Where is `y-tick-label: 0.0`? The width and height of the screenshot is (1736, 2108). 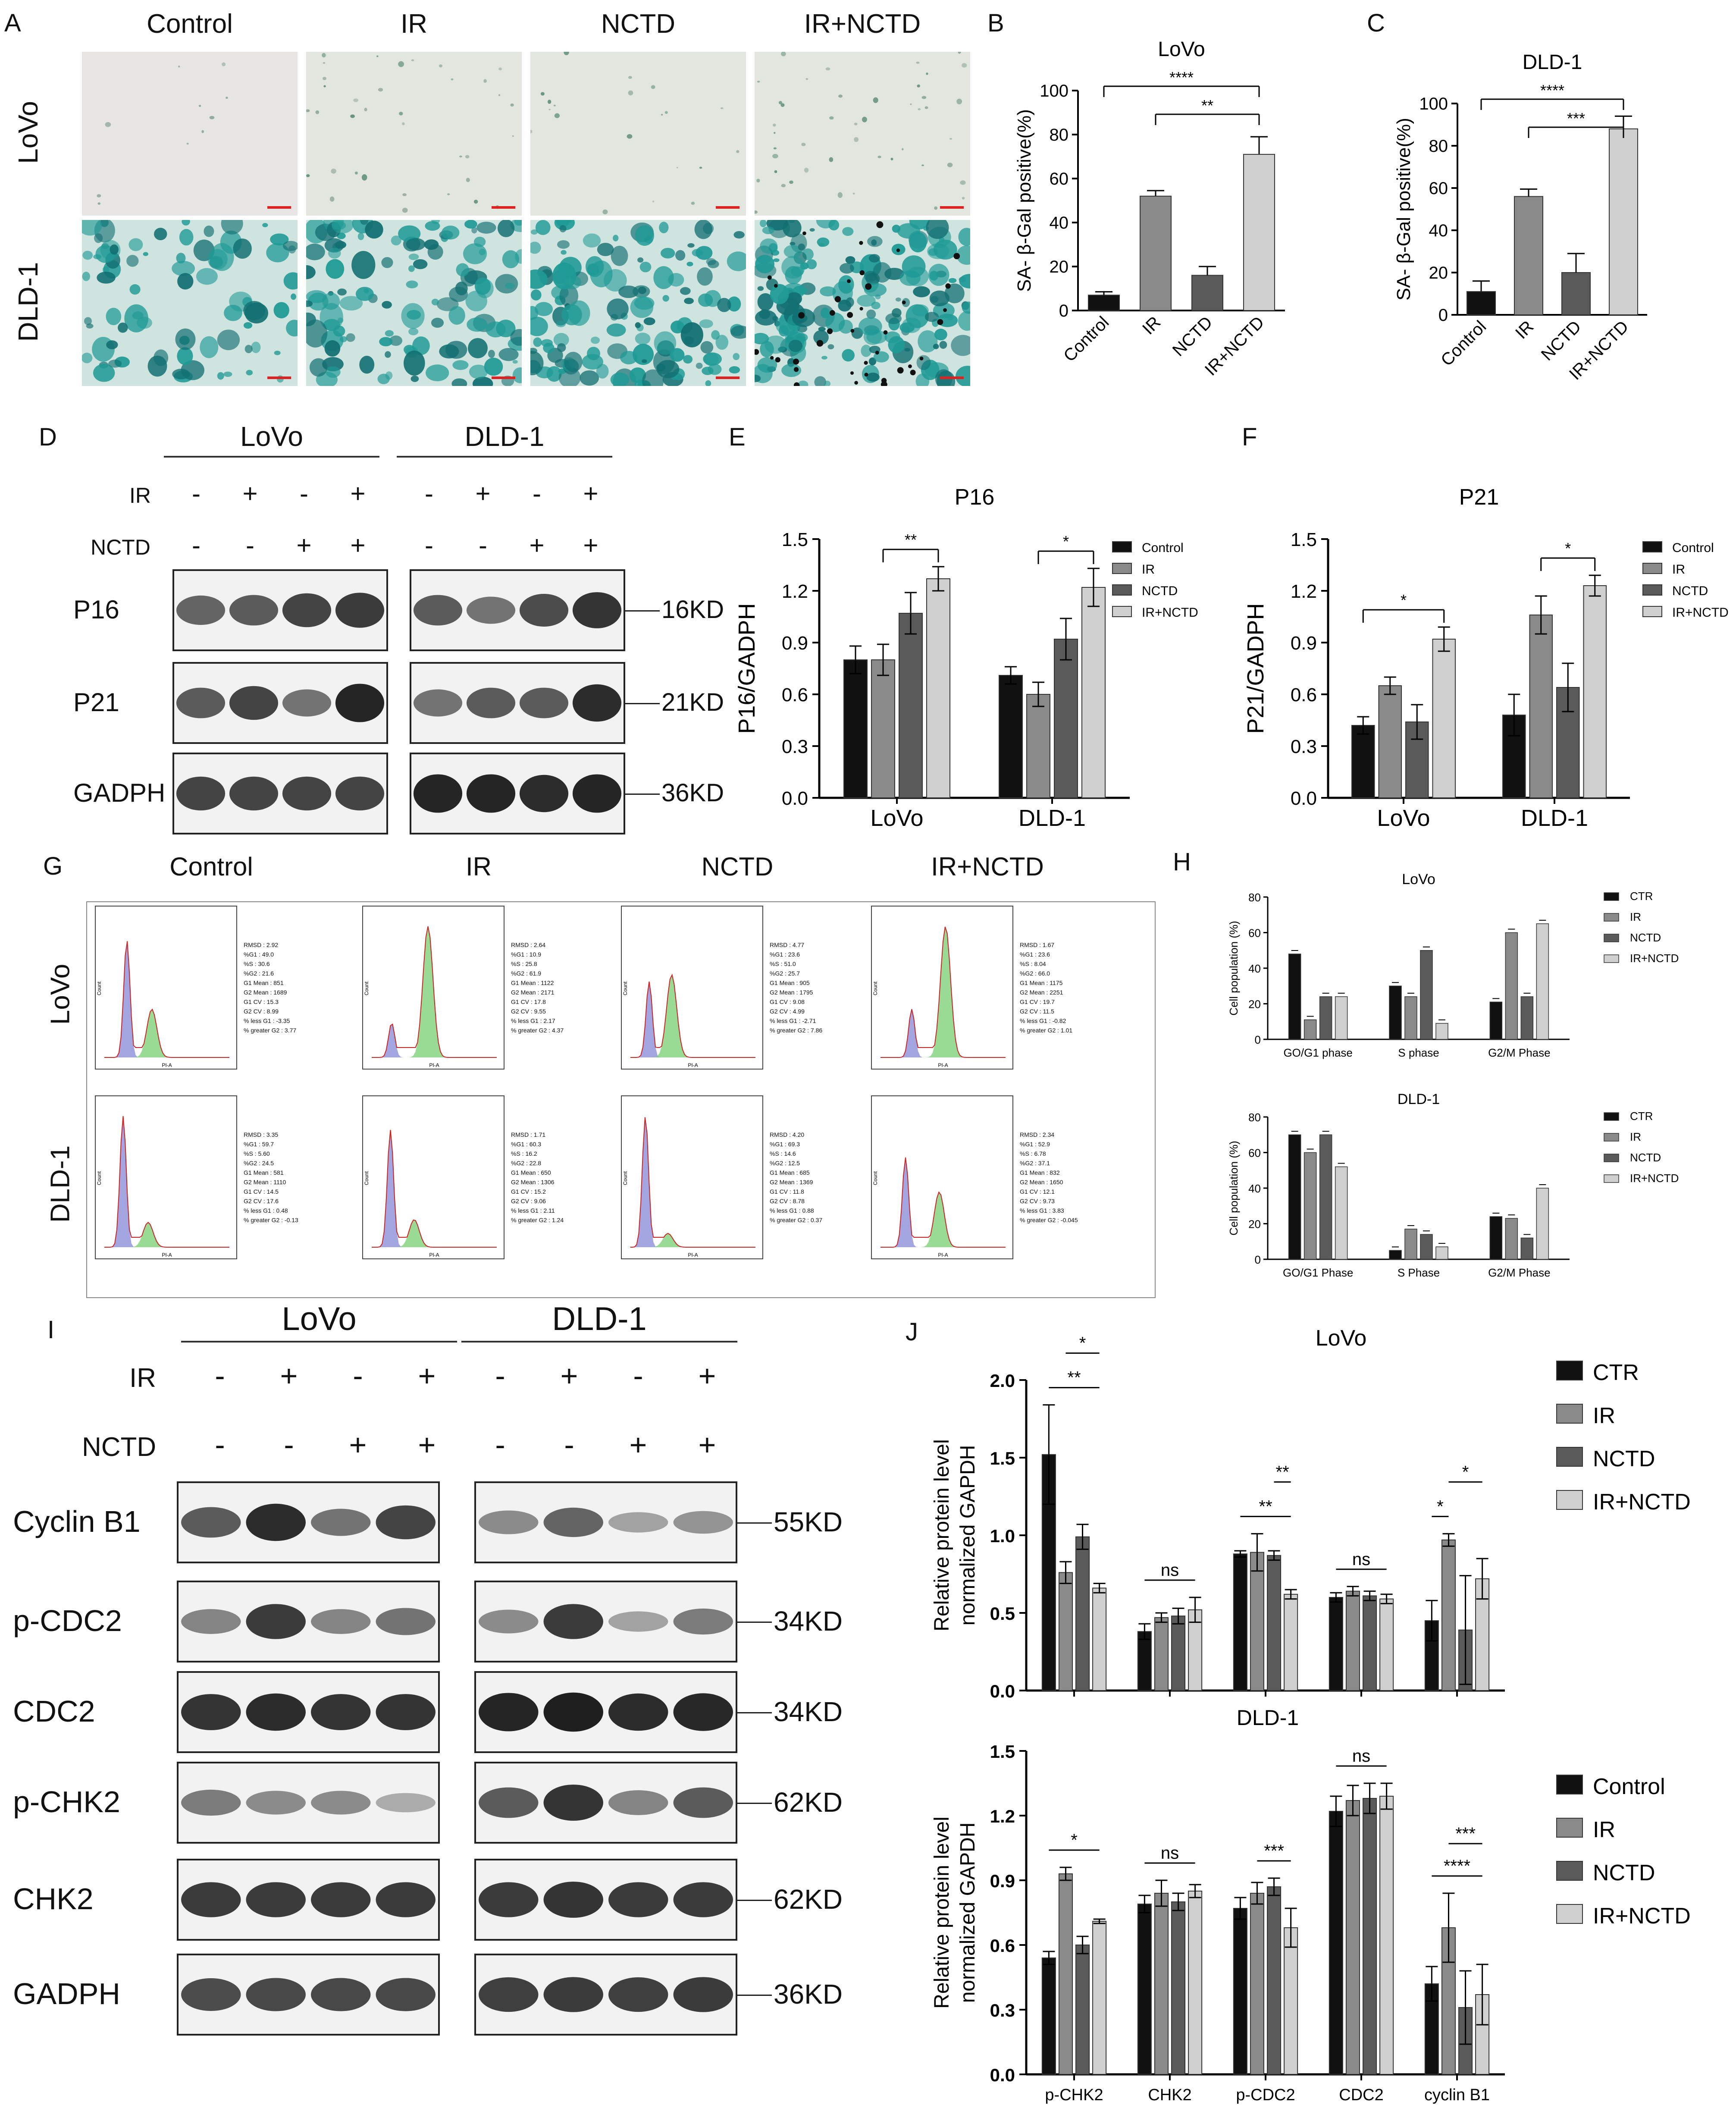
y-tick-label: 0.0 is located at coordinates (1304, 798).